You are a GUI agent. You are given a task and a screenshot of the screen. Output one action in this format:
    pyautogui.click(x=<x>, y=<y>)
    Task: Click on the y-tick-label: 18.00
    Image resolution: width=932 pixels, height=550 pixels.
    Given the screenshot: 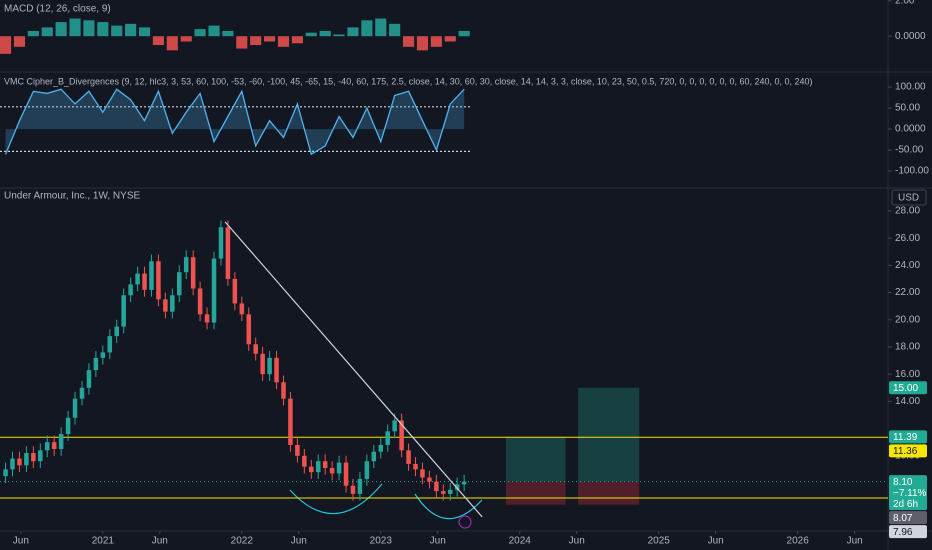 What is the action you would take?
    pyautogui.click(x=907, y=347)
    